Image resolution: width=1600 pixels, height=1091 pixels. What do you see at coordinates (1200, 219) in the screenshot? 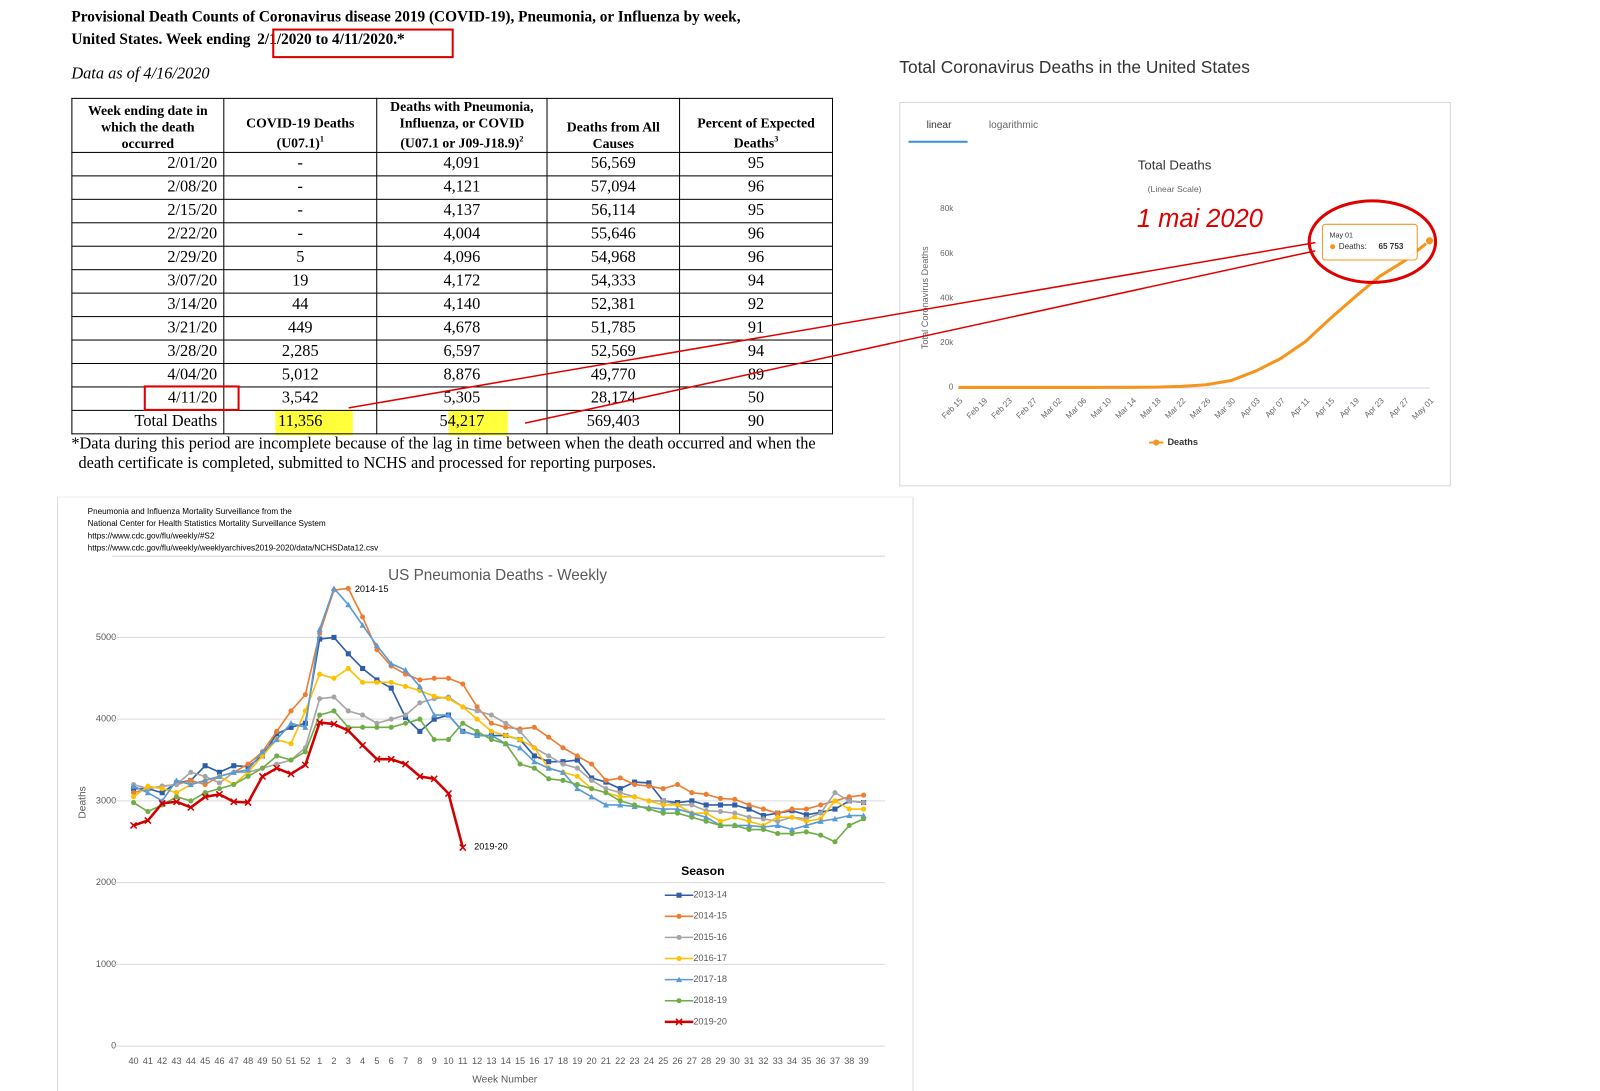
I see `annotation: 1 mai 2020` at bounding box center [1200, 219].